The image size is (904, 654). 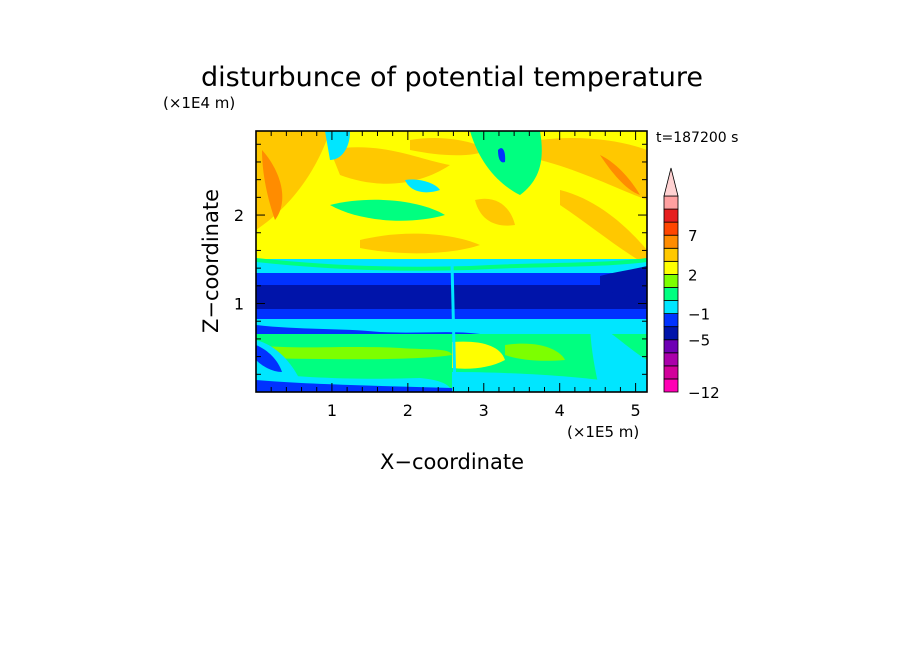 I want to click on colorbar-label: −12, so click(x=704, y=393).